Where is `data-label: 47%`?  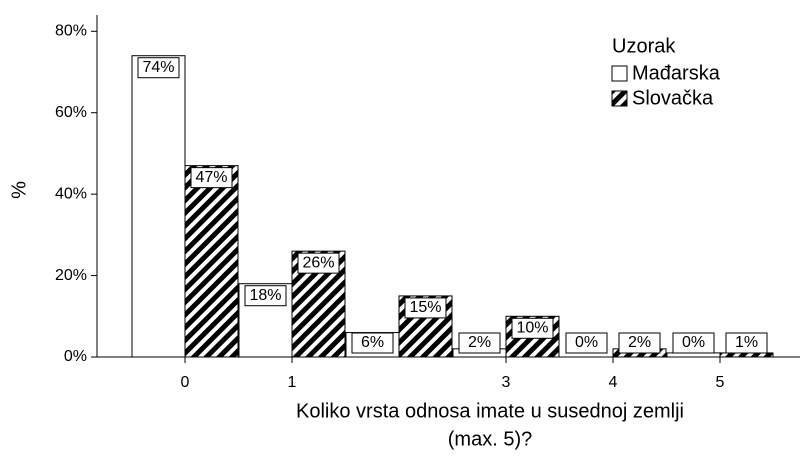 data-label: 47% is located at coordinates (211, 177).